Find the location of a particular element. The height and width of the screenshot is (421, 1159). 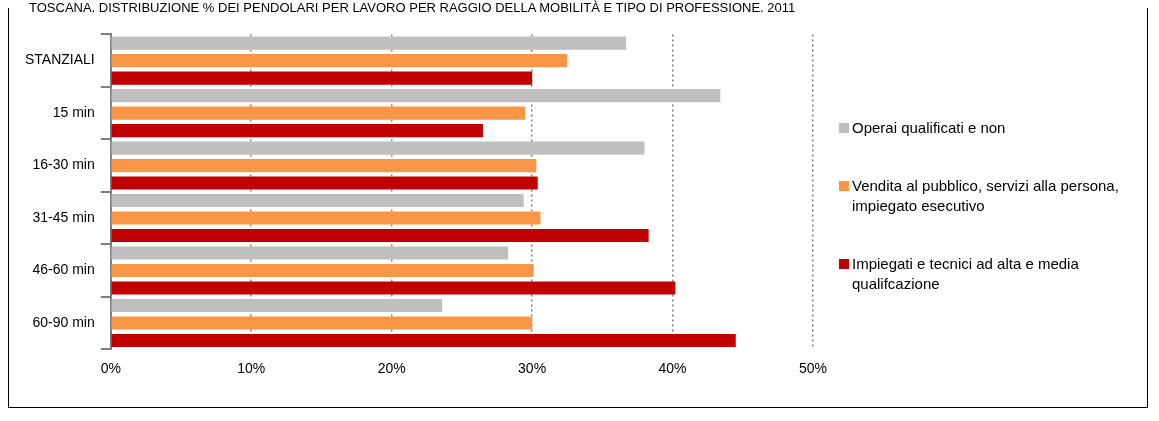

y-tick-label: 60-90 min is located at coordinates (63, 321).